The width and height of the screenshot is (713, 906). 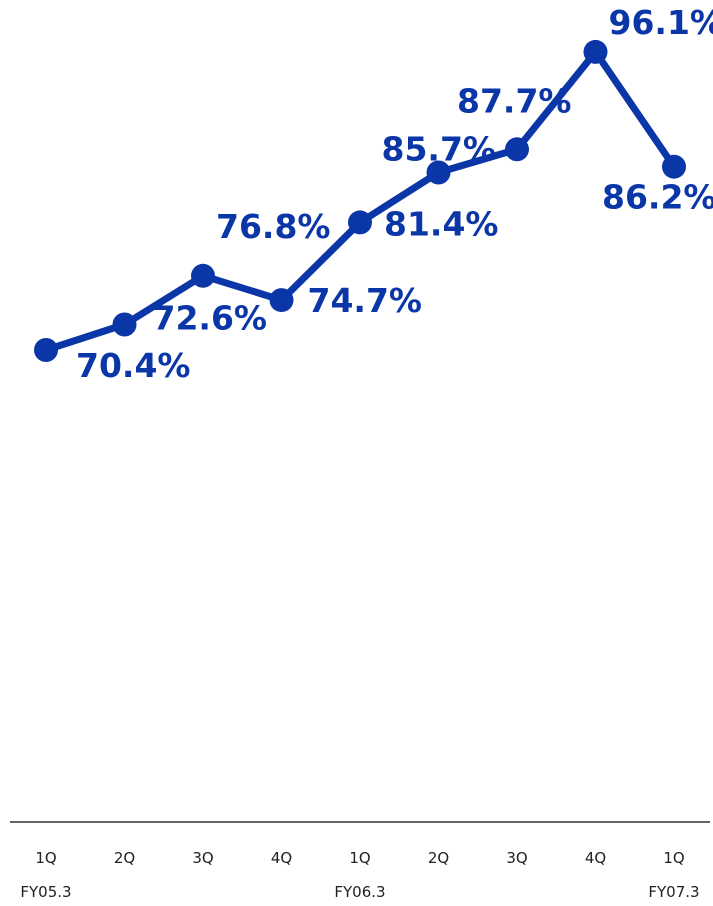 I want to click on data-label: 87.7%, so click(x=514, y=100).